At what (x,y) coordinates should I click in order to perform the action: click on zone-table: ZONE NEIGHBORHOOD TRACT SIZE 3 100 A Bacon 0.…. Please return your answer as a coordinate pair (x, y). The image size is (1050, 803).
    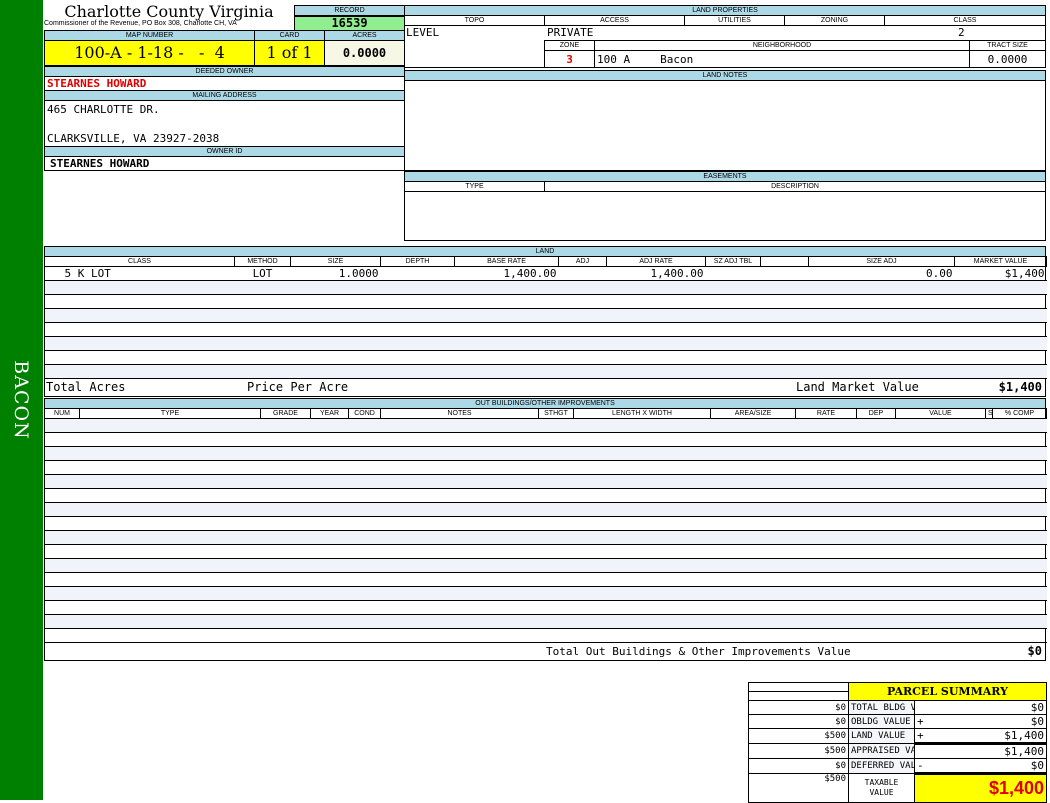
    Looking at the image, I should click on (795, 54).